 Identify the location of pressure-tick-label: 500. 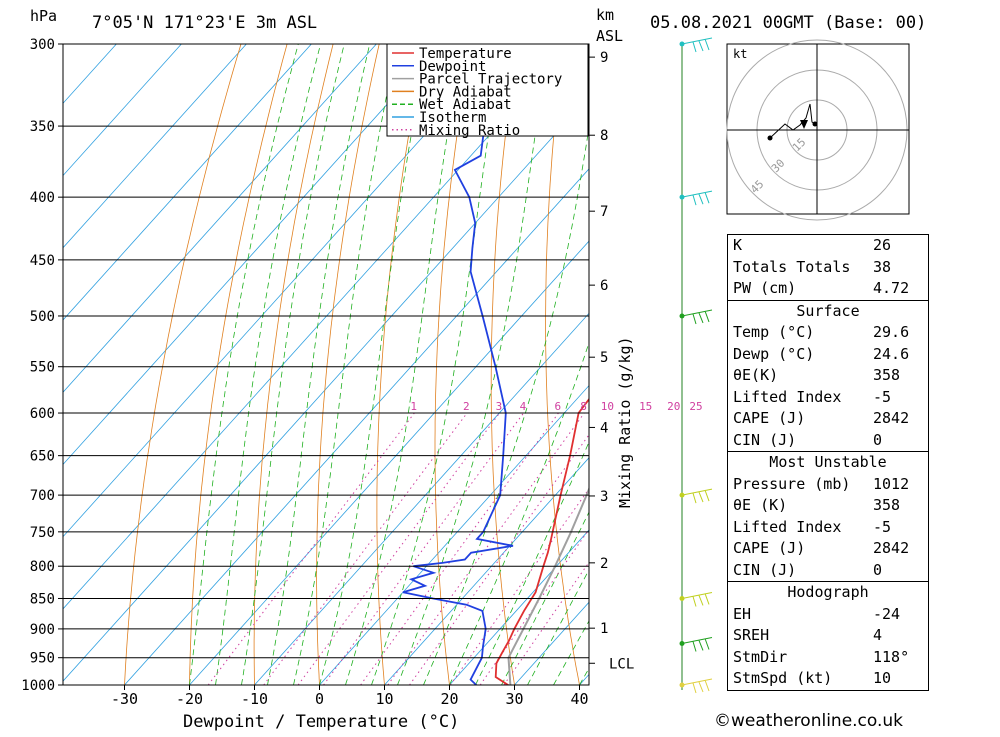
(42, 317).